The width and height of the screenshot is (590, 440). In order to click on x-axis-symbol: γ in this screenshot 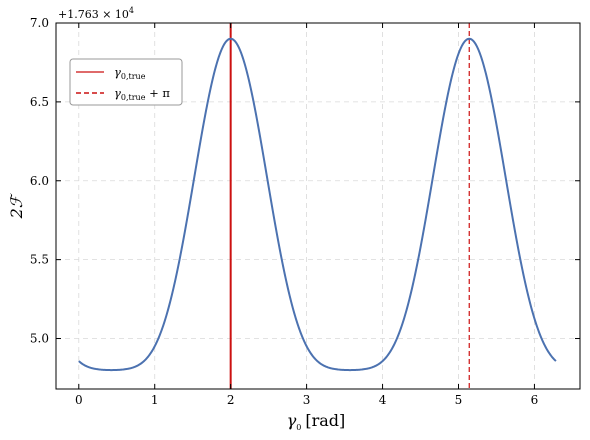, I will do `click(292, 420)`.